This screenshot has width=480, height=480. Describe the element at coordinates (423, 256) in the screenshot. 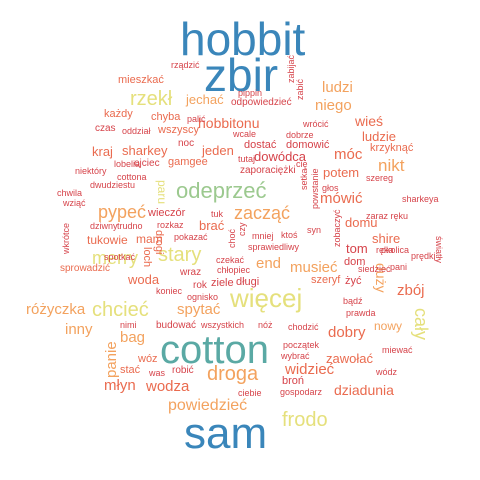

I see `word: prędki` at that location.